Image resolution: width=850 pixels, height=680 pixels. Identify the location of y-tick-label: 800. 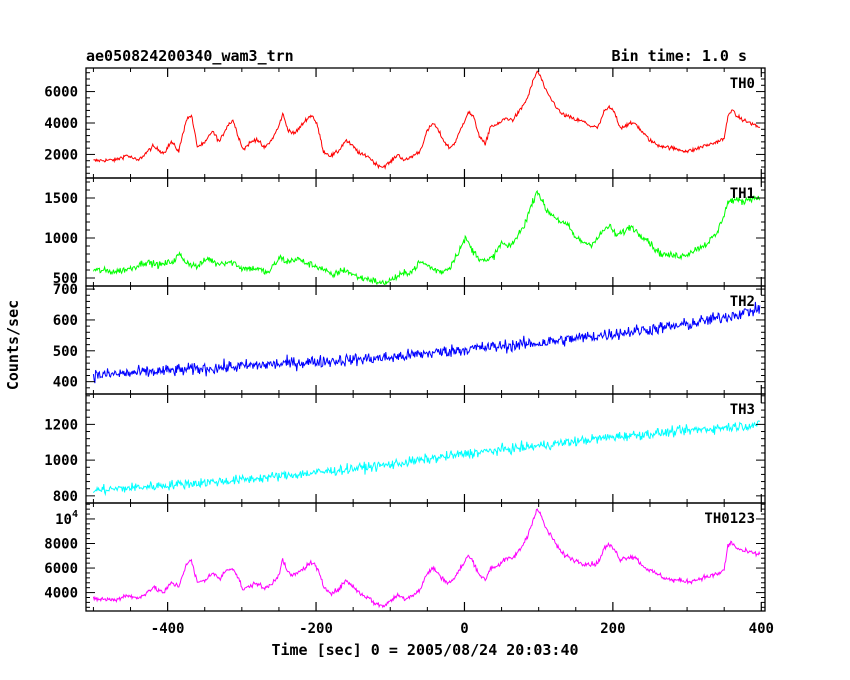
(65, 497).